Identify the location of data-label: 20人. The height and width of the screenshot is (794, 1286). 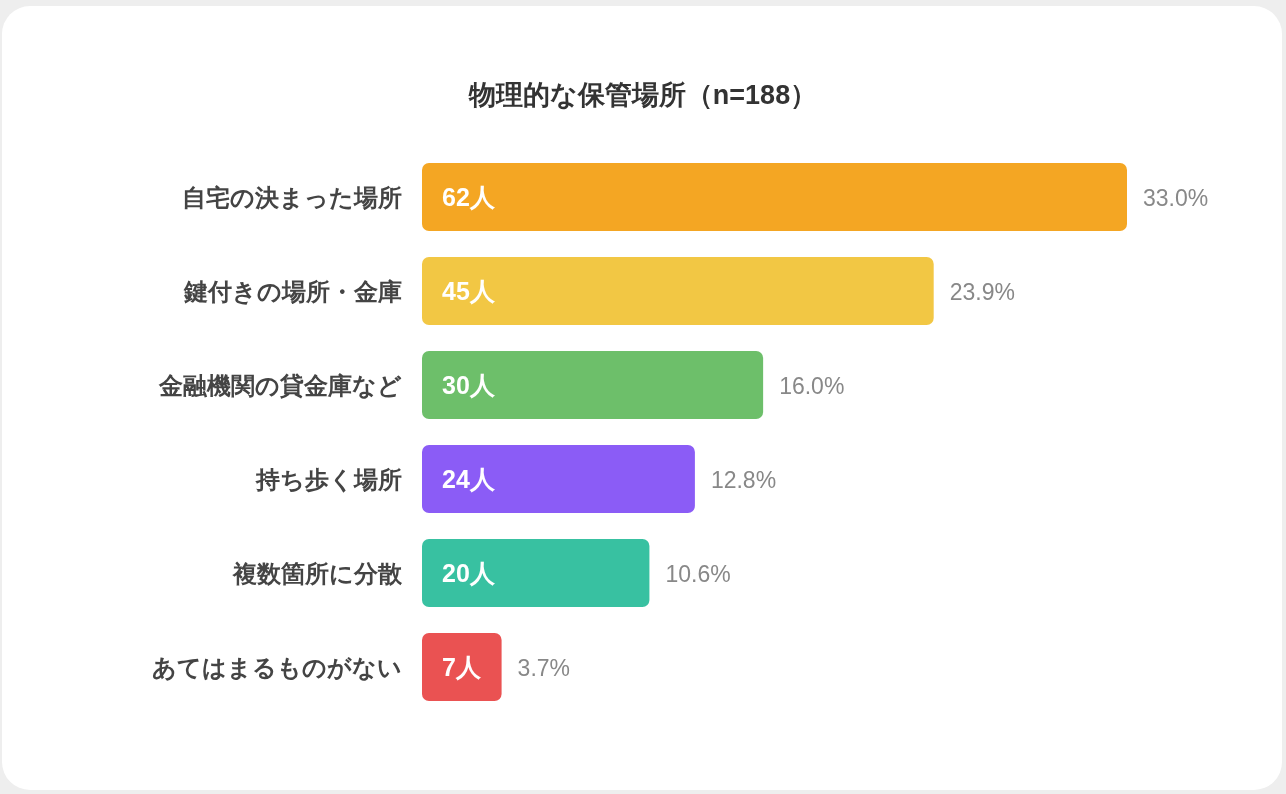
(469, 573).